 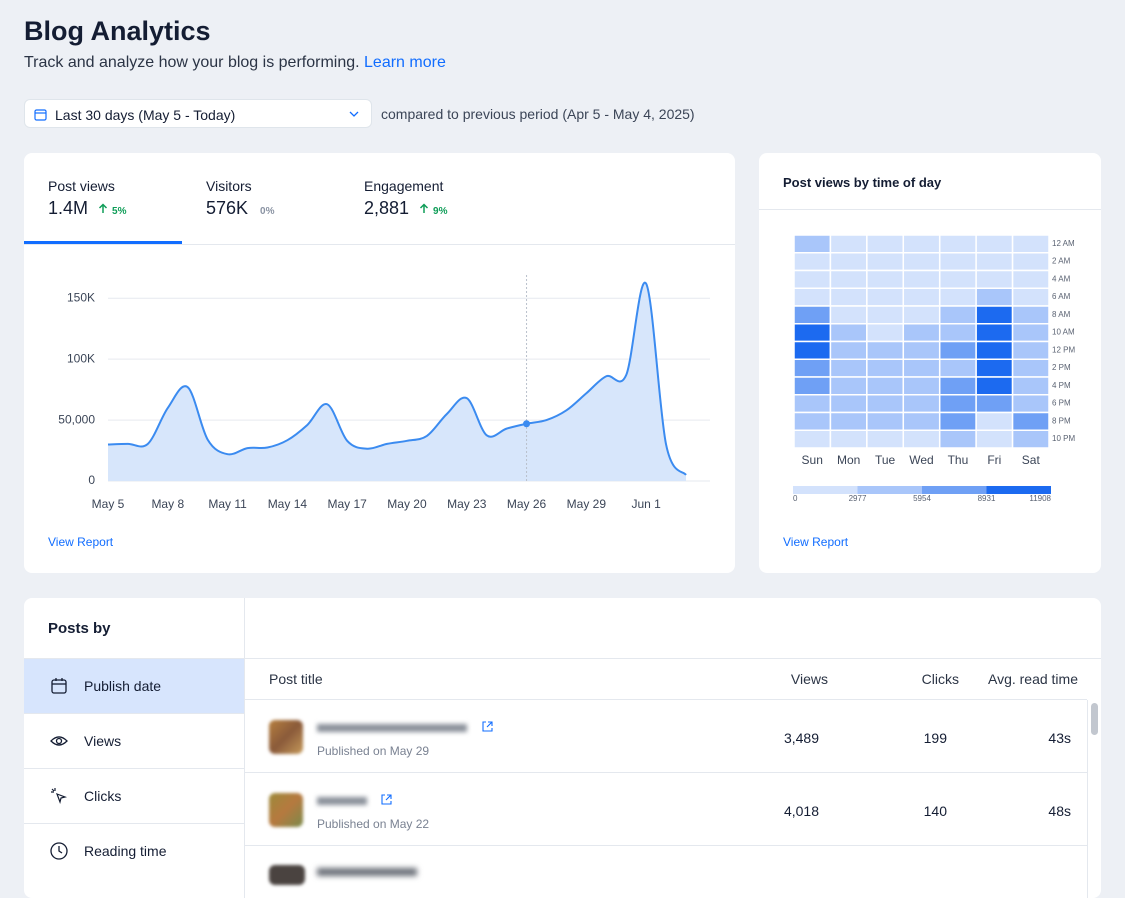 What do you see at coordinates (921, 460) in the screenshot?
I see `x-label: Wed` at bounding box center [921, 460].